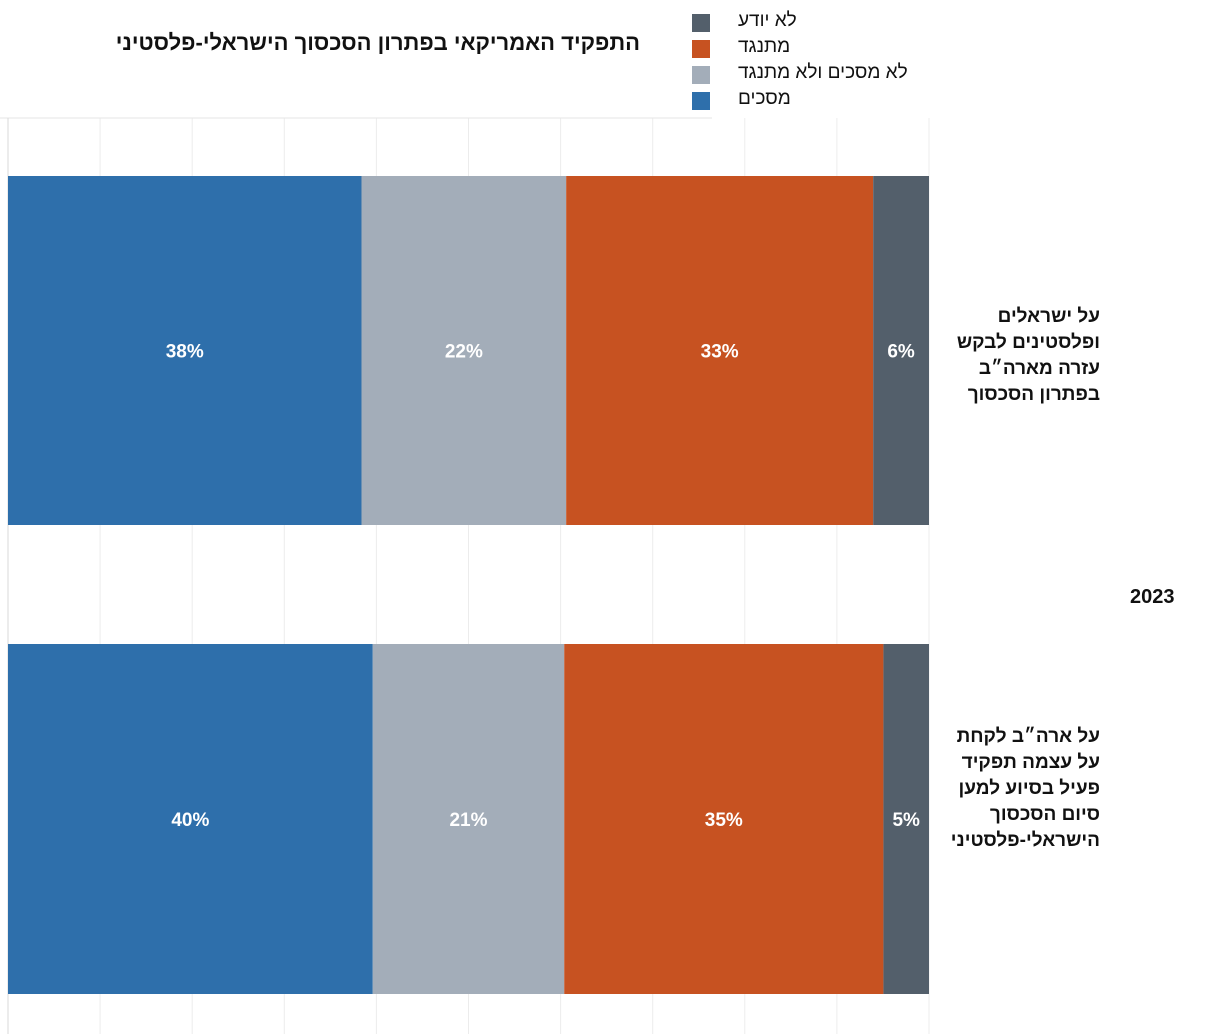 This screenshot has height=1034, width=1222. I want to click on bar-value-label: 38%, so click(185, 352).